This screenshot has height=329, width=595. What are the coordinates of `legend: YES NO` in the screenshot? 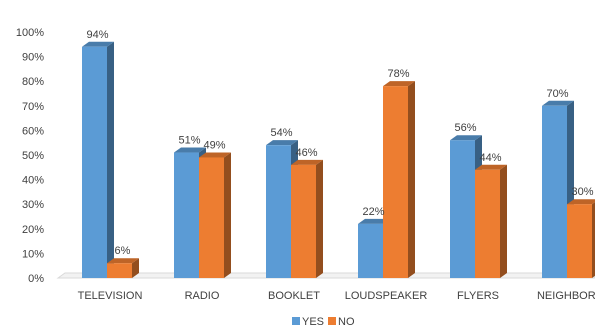 It's located at (323, 322).